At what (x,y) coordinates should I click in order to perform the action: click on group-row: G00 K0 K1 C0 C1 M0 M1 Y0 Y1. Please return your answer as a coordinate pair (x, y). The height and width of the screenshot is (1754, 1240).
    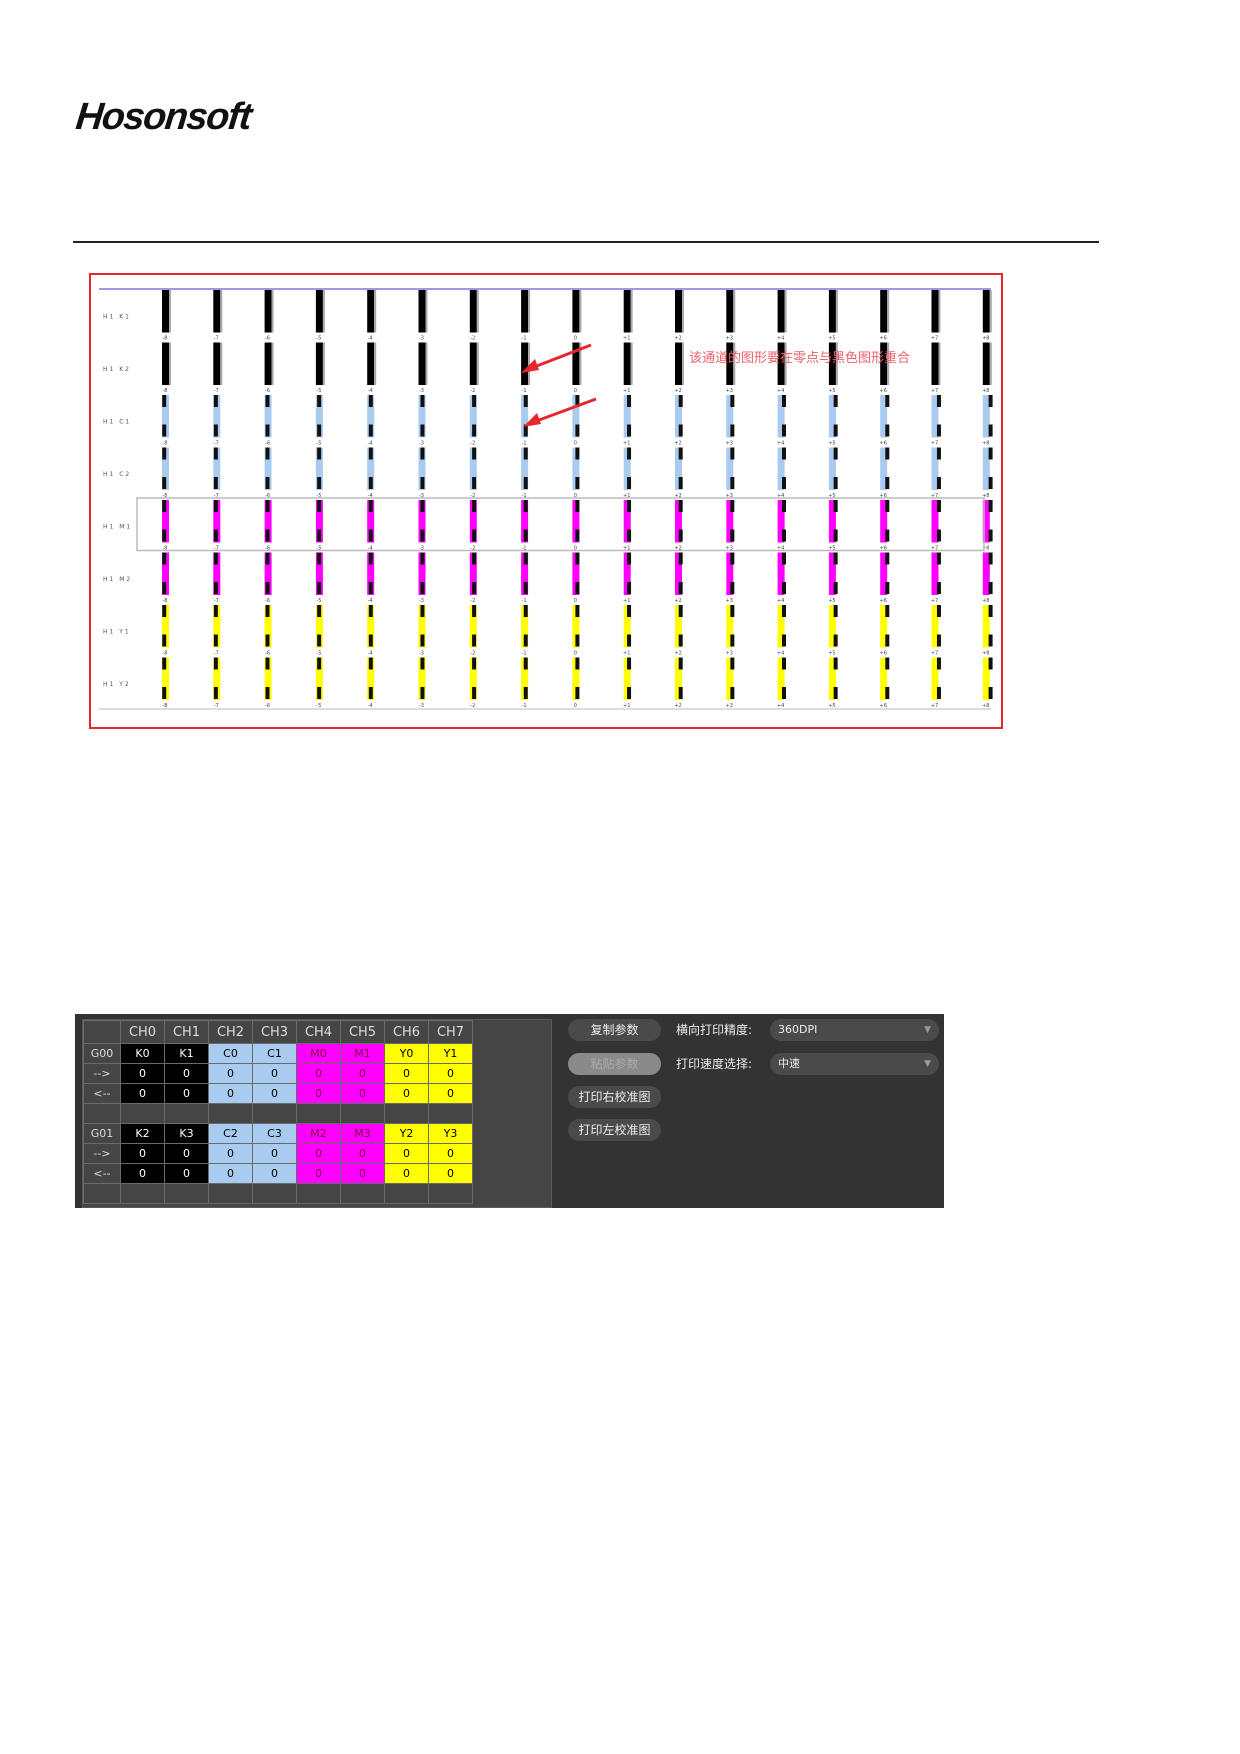
    Looking at the image, I should click on (278, 1053).